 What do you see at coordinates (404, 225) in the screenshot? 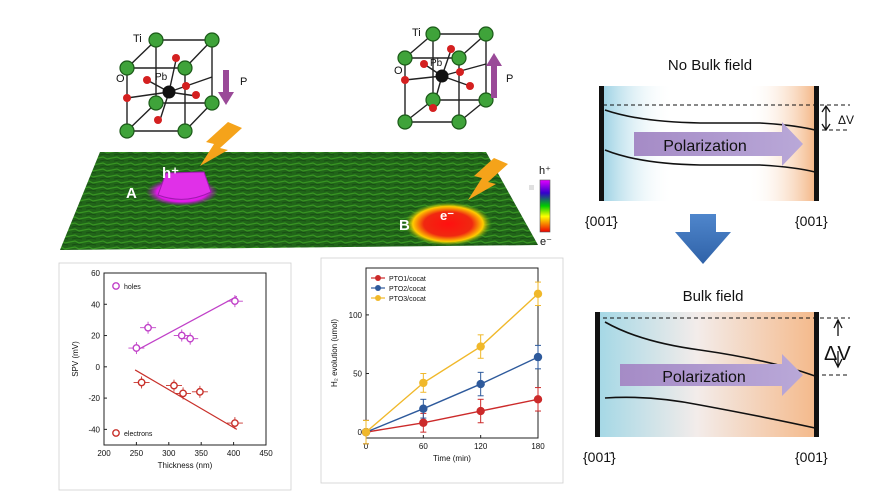
I see `label-b: B` at bounding box center [404, 225].